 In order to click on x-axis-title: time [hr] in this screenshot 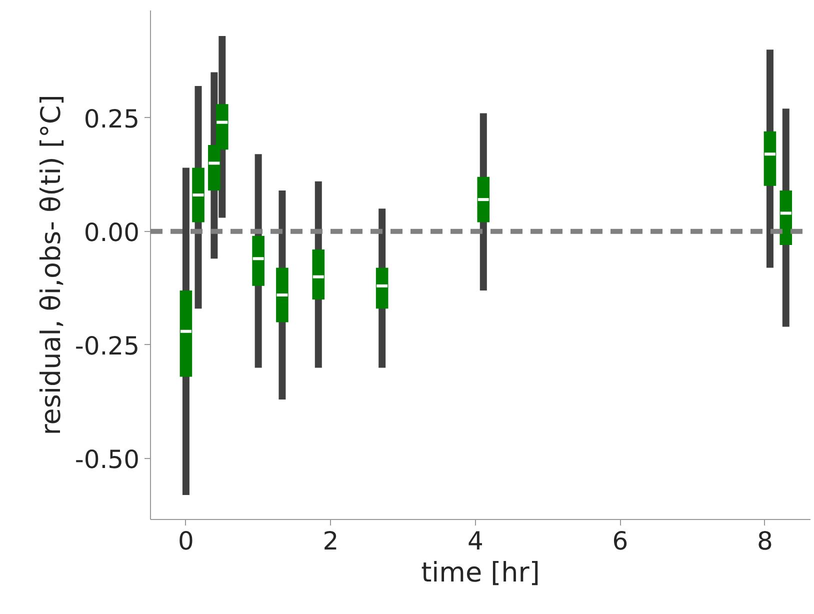, I will do `click(480, 573)`.